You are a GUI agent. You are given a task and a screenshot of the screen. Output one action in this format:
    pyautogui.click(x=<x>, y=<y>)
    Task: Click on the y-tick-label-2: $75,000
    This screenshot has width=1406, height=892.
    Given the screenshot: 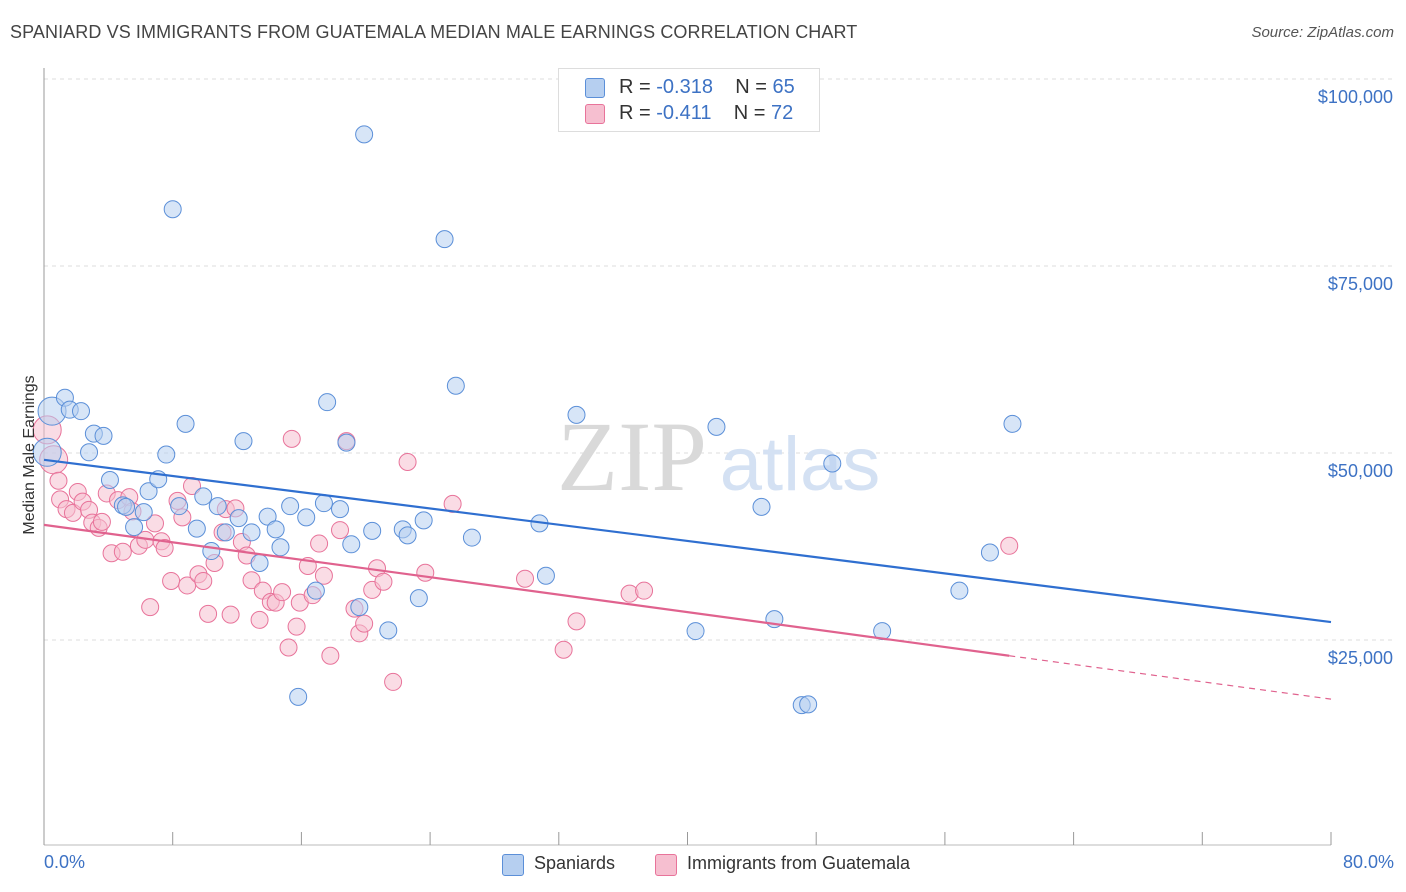 What is the action you would take?
    pyautogui.click(x=1360, y=284)
    